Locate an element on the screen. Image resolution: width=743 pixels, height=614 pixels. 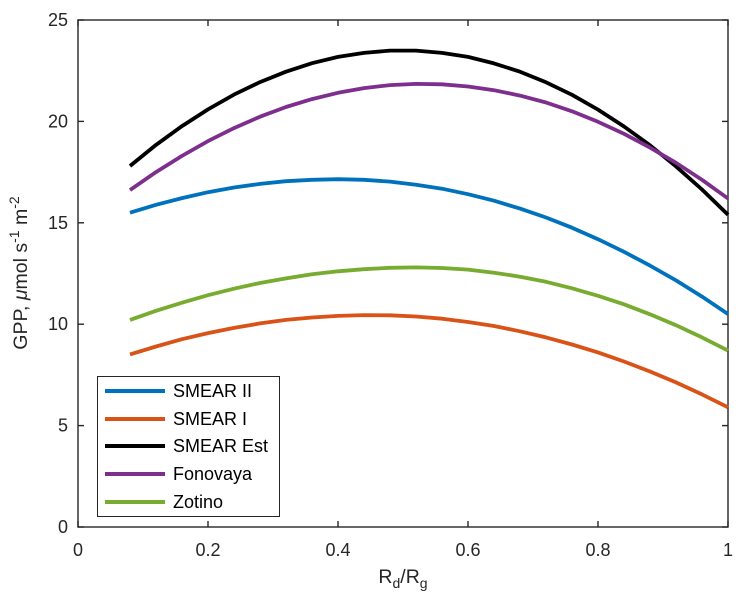
y-axis-label: GPP, μmol s-1 m-2 is located at coordinates (19, 273).